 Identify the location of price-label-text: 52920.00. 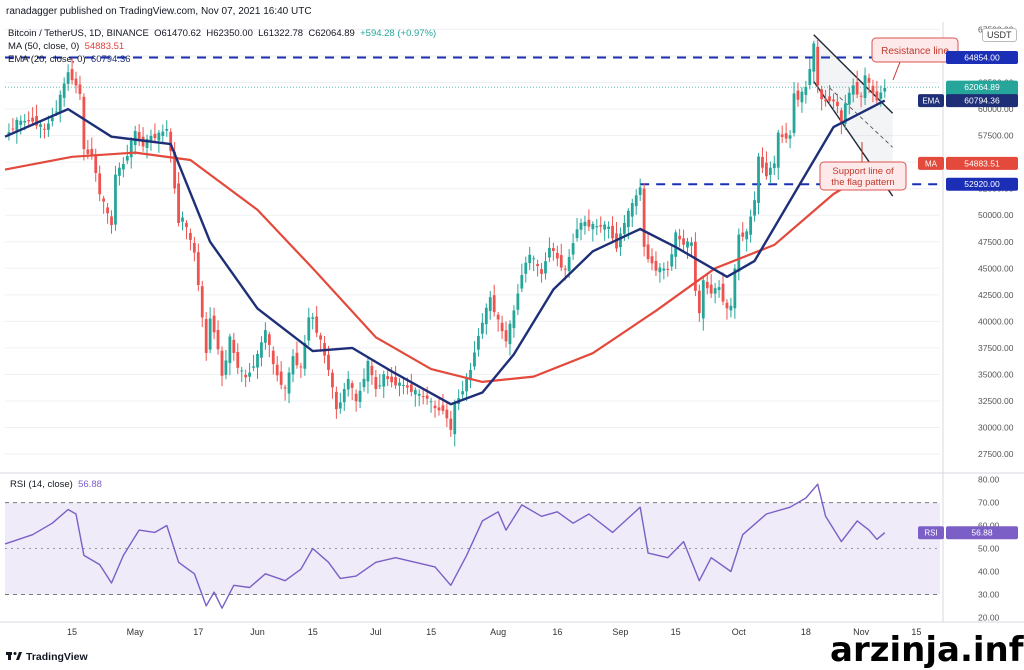
(982, 184).